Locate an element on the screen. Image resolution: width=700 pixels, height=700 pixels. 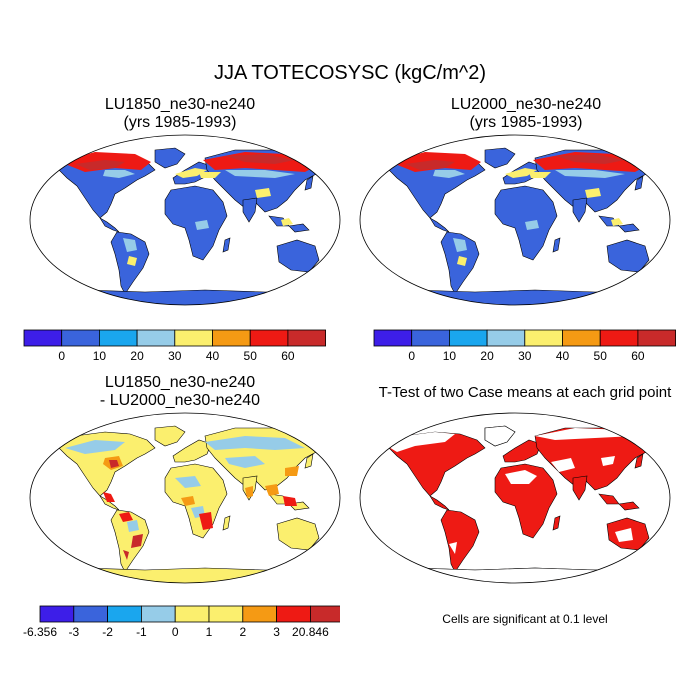
colorbar-3-tick-label: 0 is located at coordinates (175, 632).